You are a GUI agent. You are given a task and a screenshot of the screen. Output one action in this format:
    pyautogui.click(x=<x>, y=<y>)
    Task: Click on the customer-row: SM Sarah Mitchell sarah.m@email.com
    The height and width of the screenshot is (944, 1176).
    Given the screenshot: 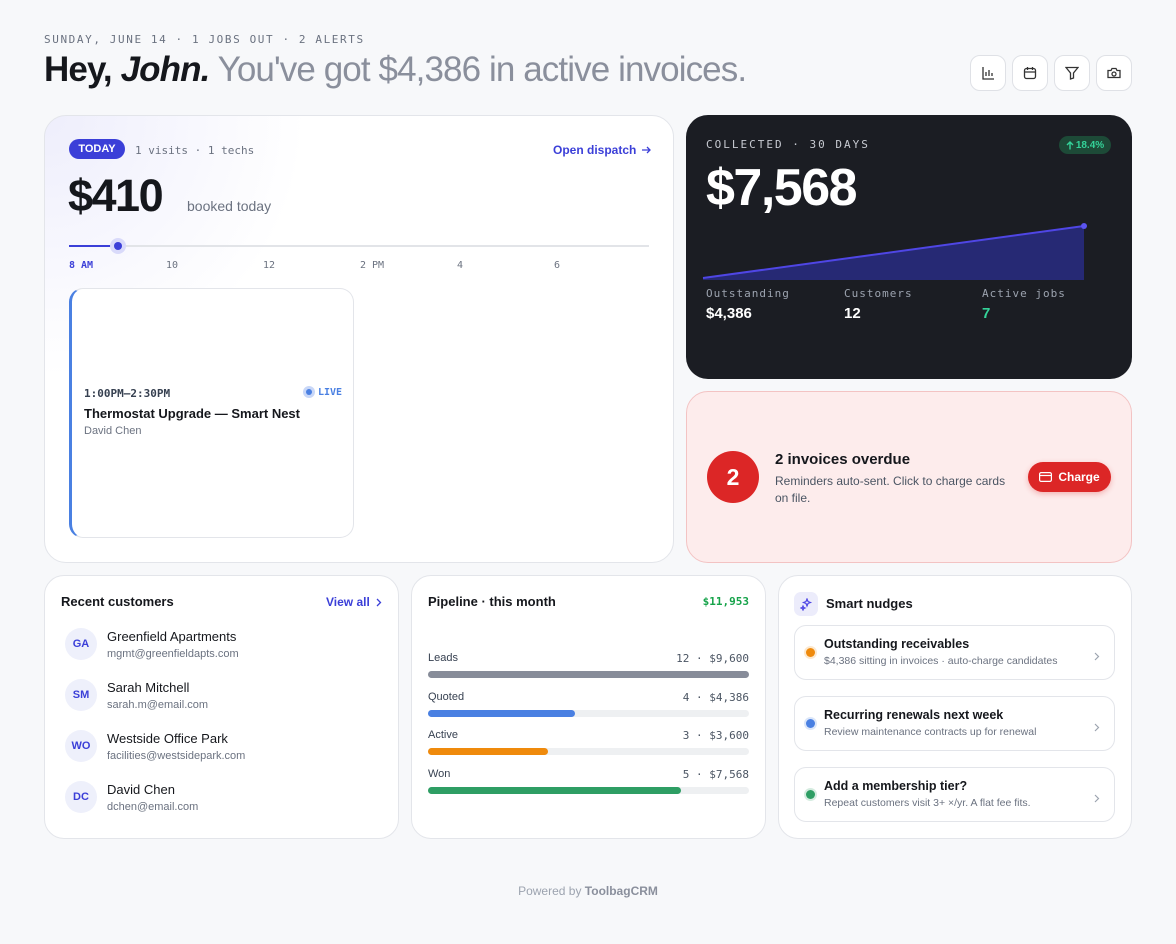 What is the action you would take?
    pyautogui.click(x=221, y=699)
    